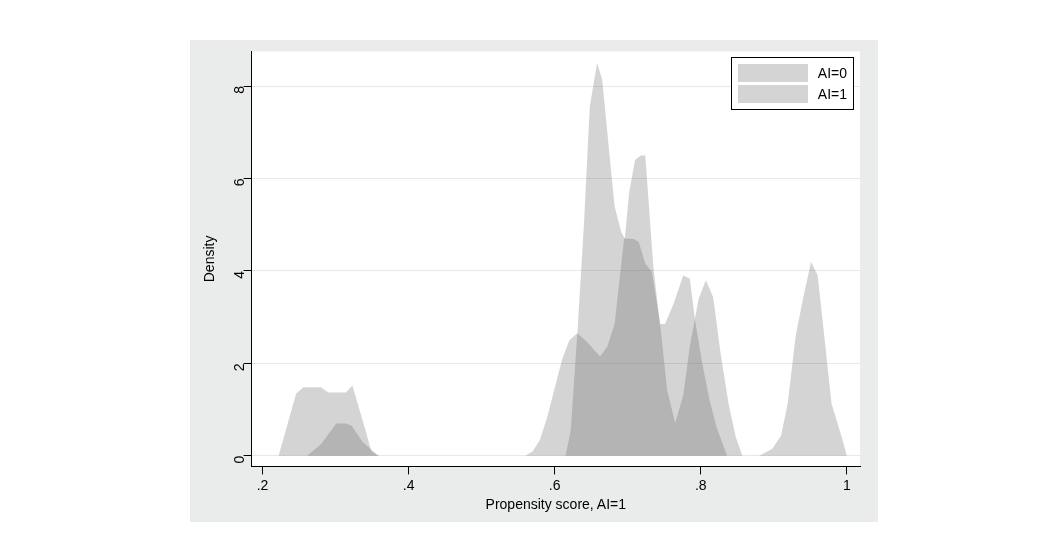 Image resolution: width=1059 pixels, height=546 pixels. What do you see at coordinates (846, 484) in the screenshot?
I see `x-tick-label: 1` at bounding box center [846, 484].